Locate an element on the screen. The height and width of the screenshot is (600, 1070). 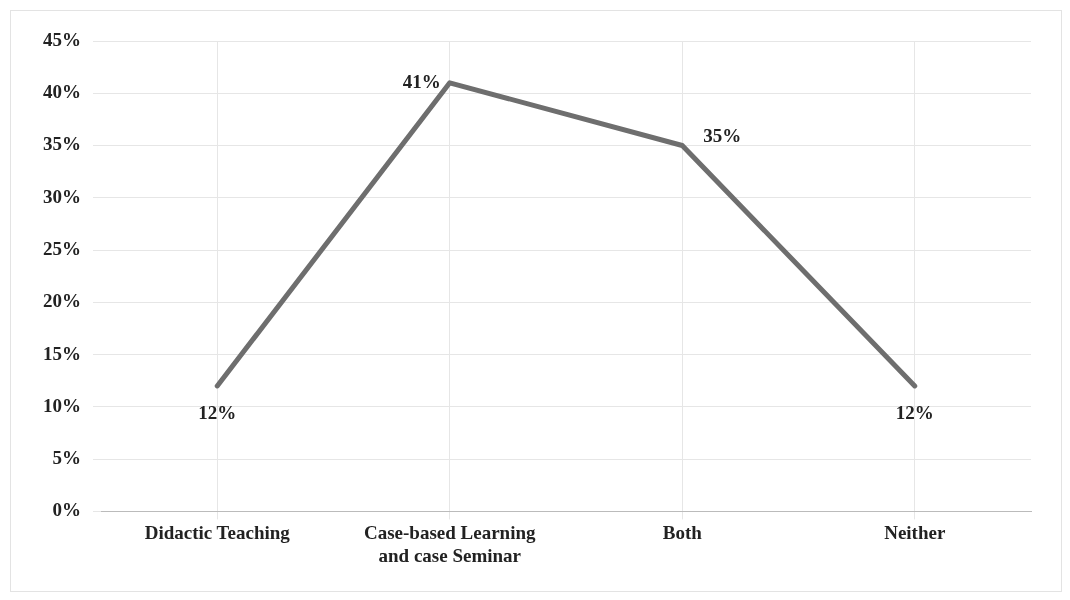
data-label: 41% is located at coordinates (421, 81).